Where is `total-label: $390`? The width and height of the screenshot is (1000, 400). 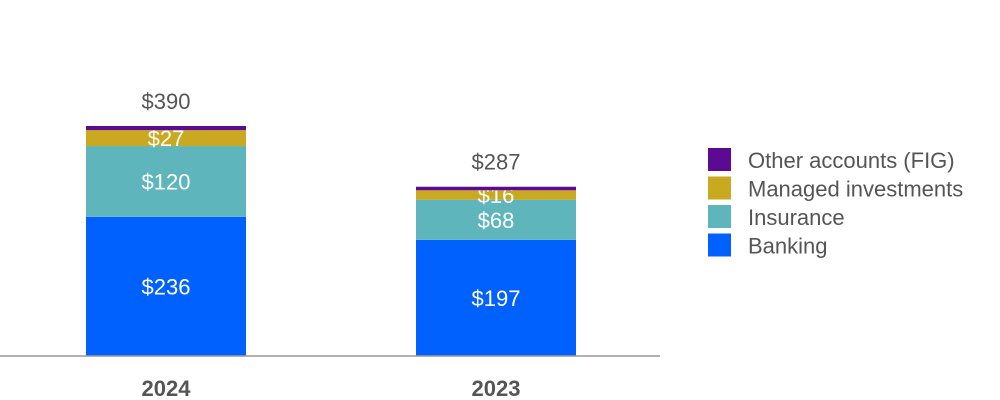 total-label: $390 is located at coordinates (166, 101).